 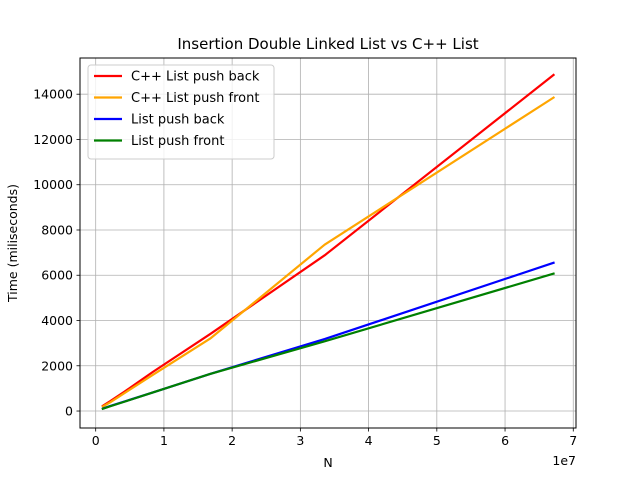 What do you see at coordinates (164, 440) in the screenshot?
I see `x-tick-label: 1` at bounding box center [164, 440].